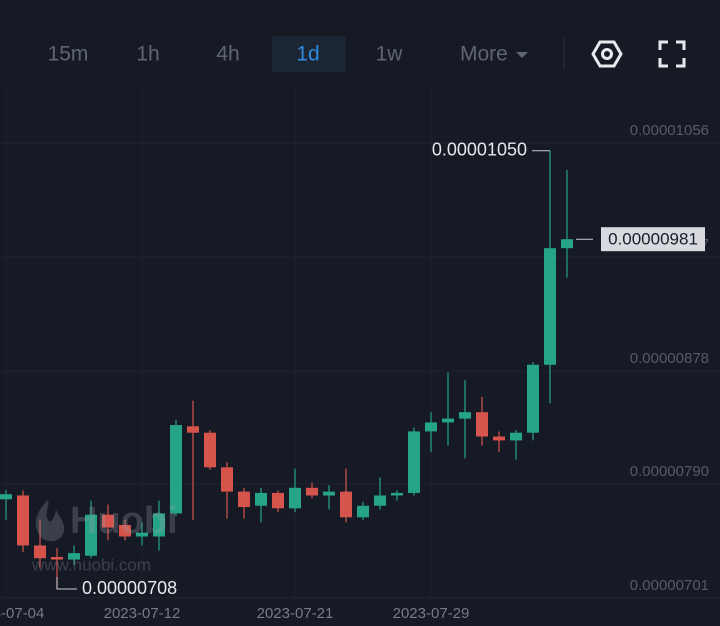  What do you see at coordinates (147, 54) in the screenshot?
I see `interval-button: 1h` at bounding box center [147, 54].